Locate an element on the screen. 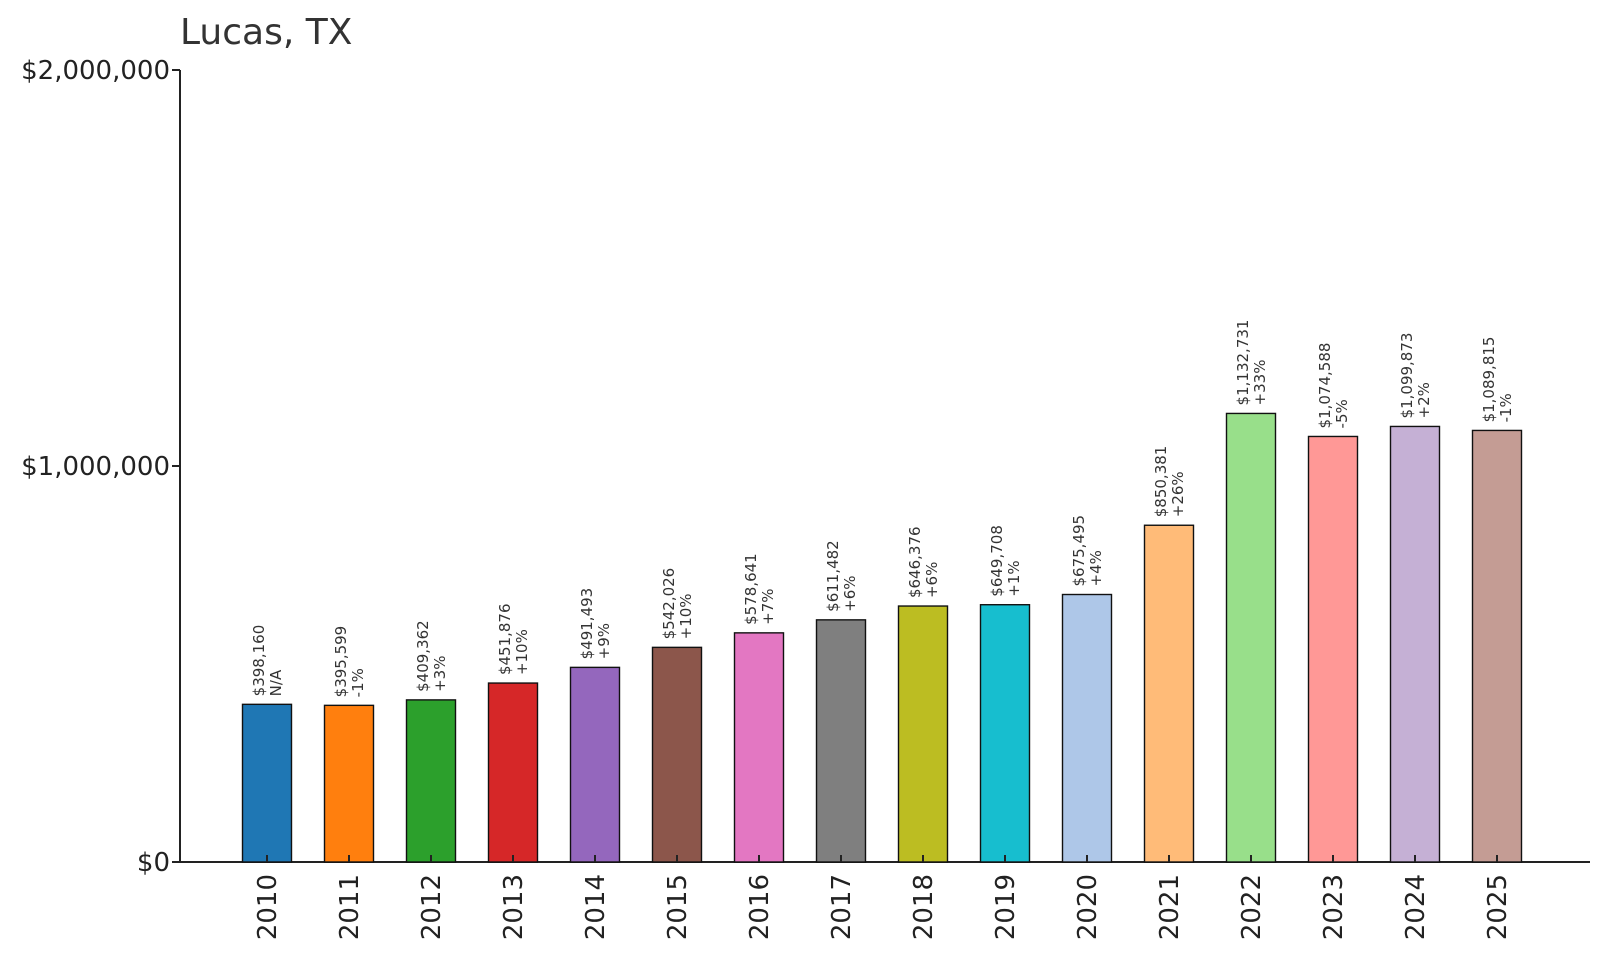  change-label: -5% is located at coordinates (1342, 413).